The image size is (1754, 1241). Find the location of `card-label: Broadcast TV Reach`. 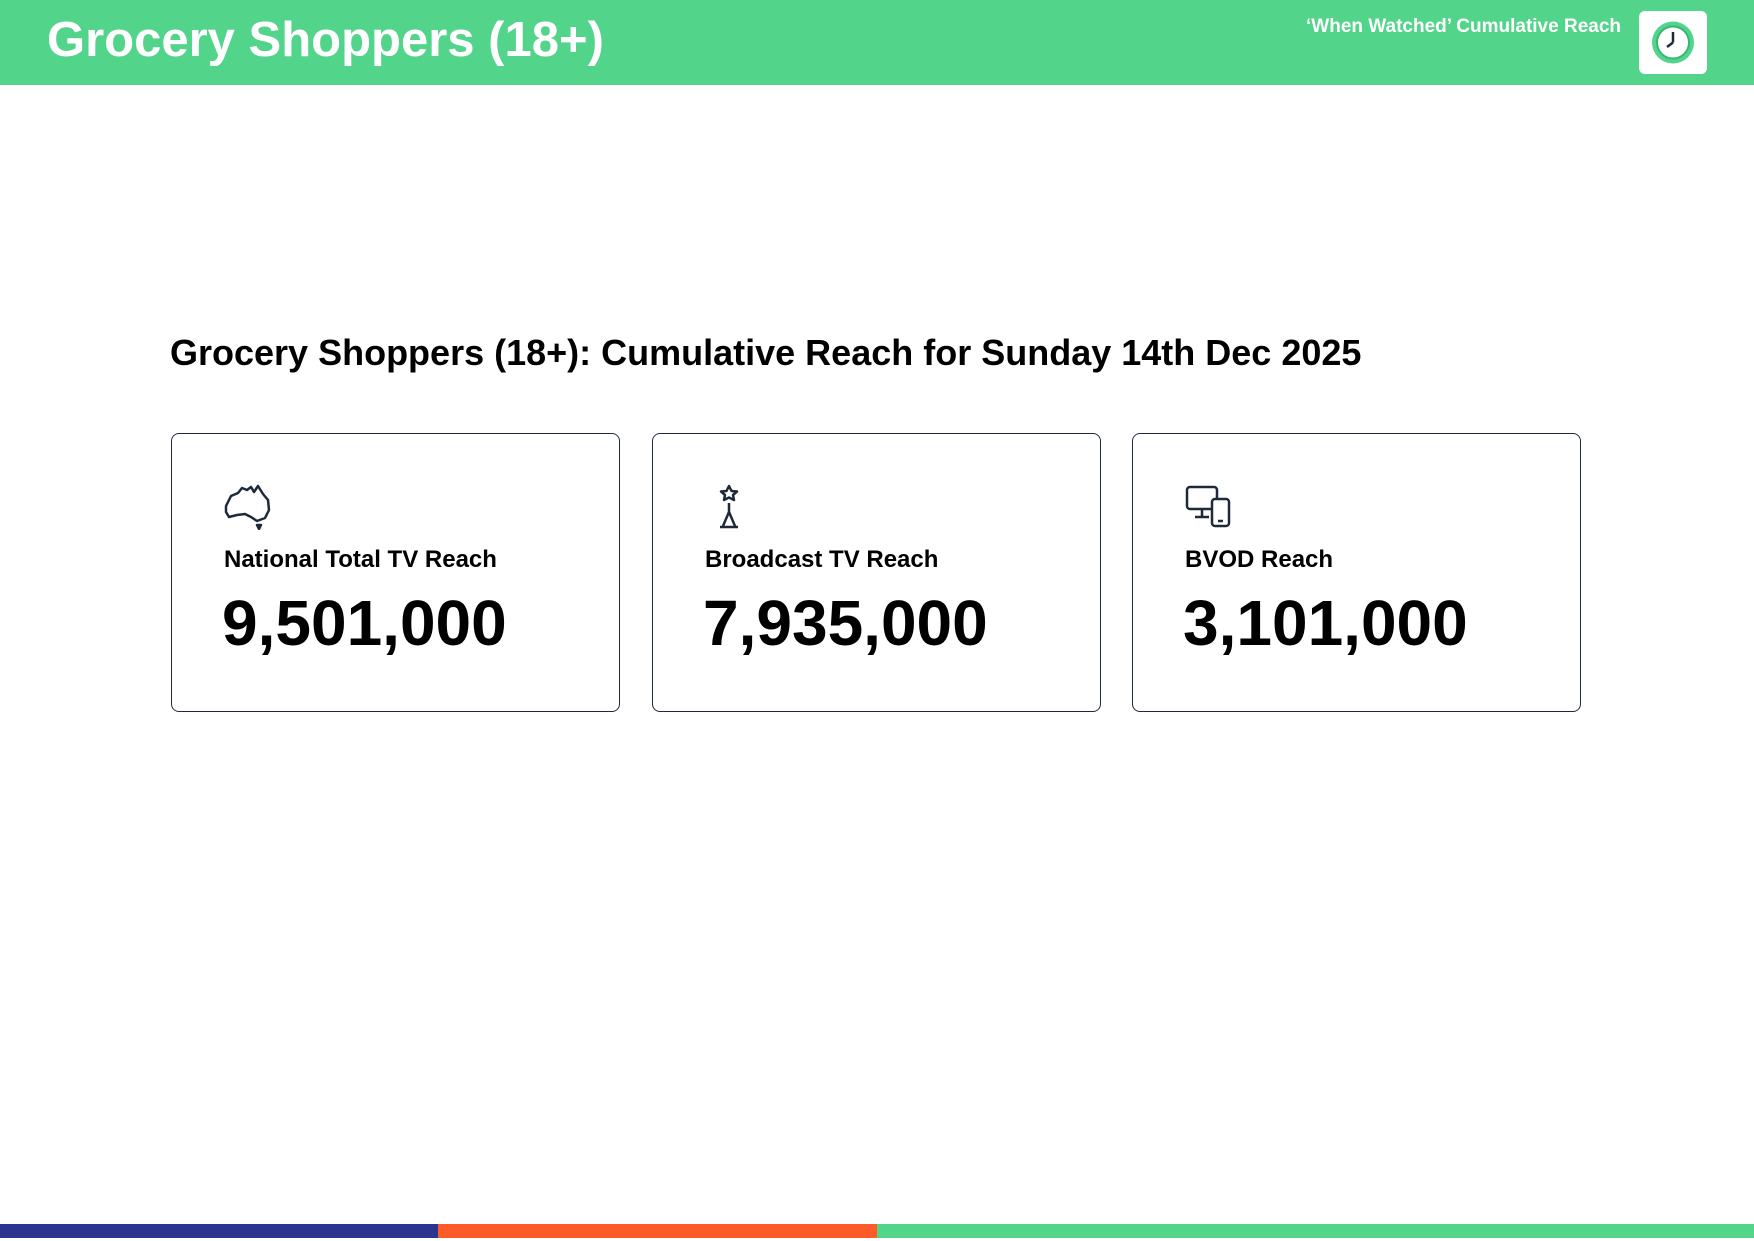

card-label: Broadcast TV Reach is located at coordinates (822, 559).